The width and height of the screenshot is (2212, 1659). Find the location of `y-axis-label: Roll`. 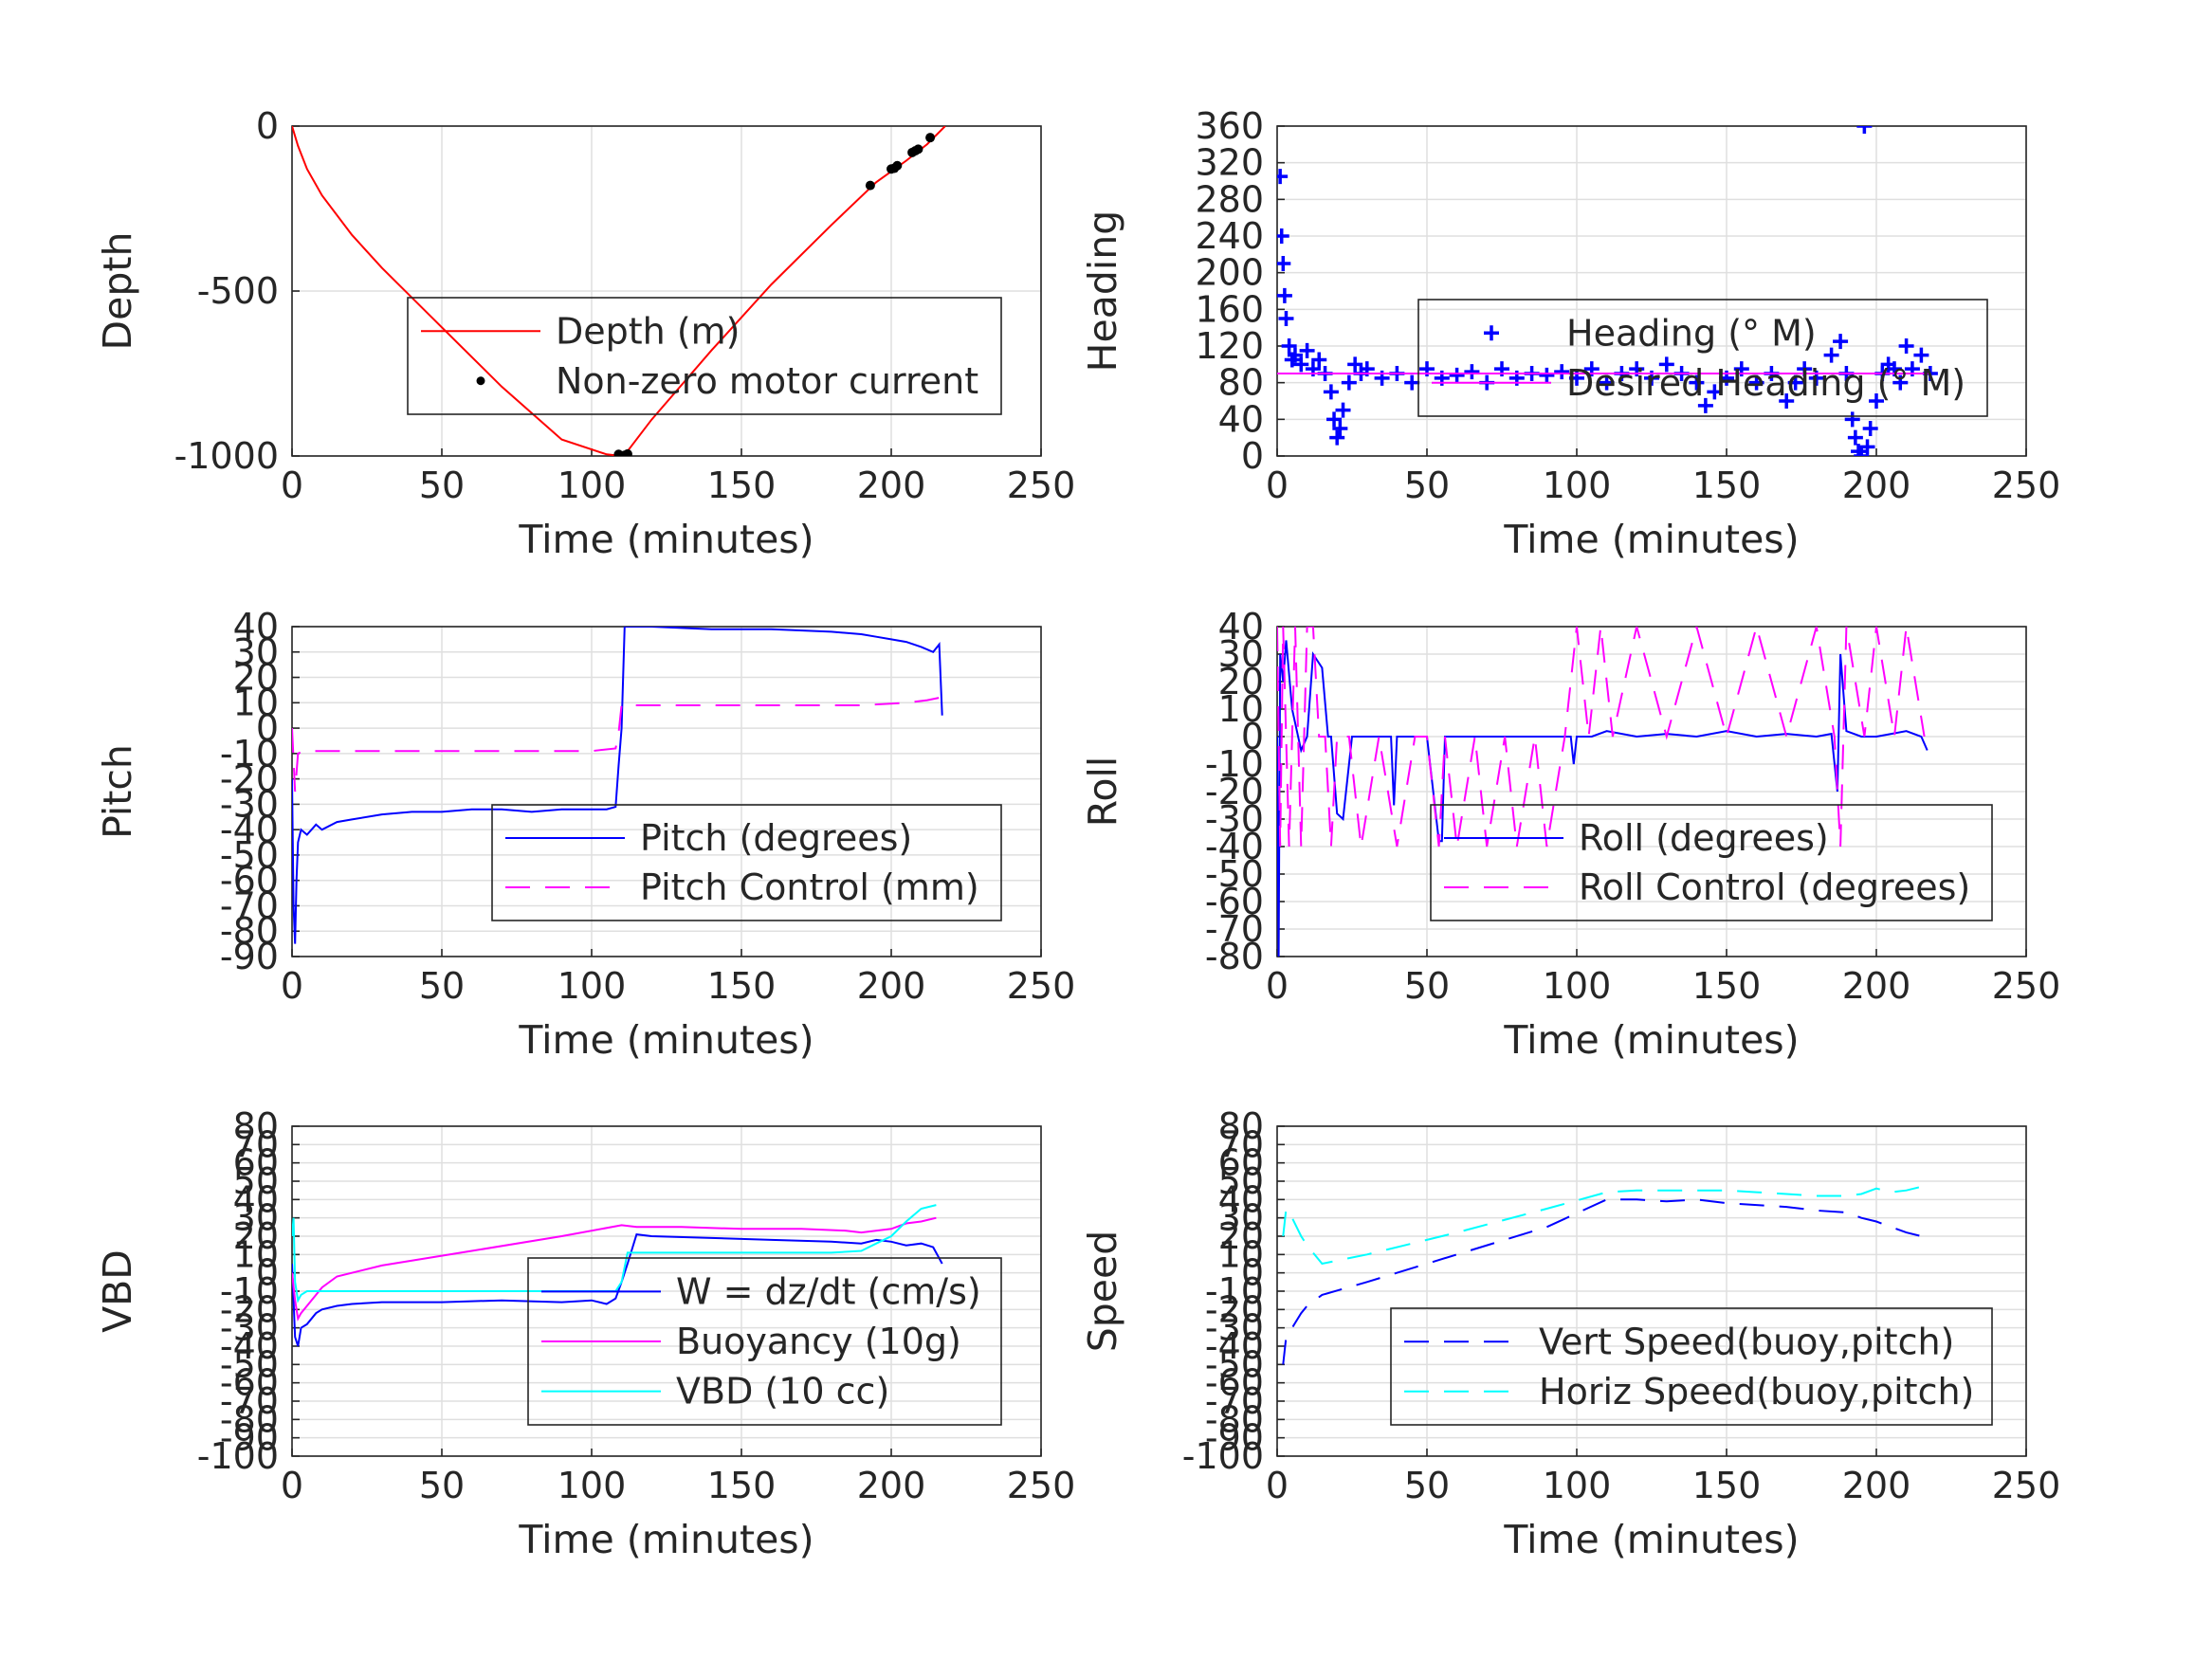

y-axis-label: Roll is located at coordinates (1102, 792).